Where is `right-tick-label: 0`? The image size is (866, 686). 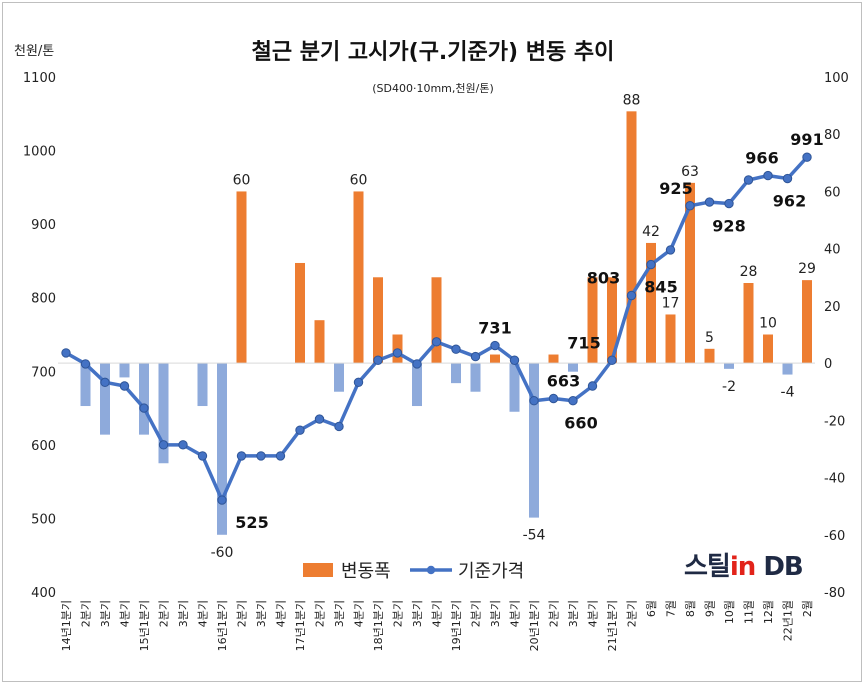 right-tick-label: 0 is located at coordinates (828, 364).